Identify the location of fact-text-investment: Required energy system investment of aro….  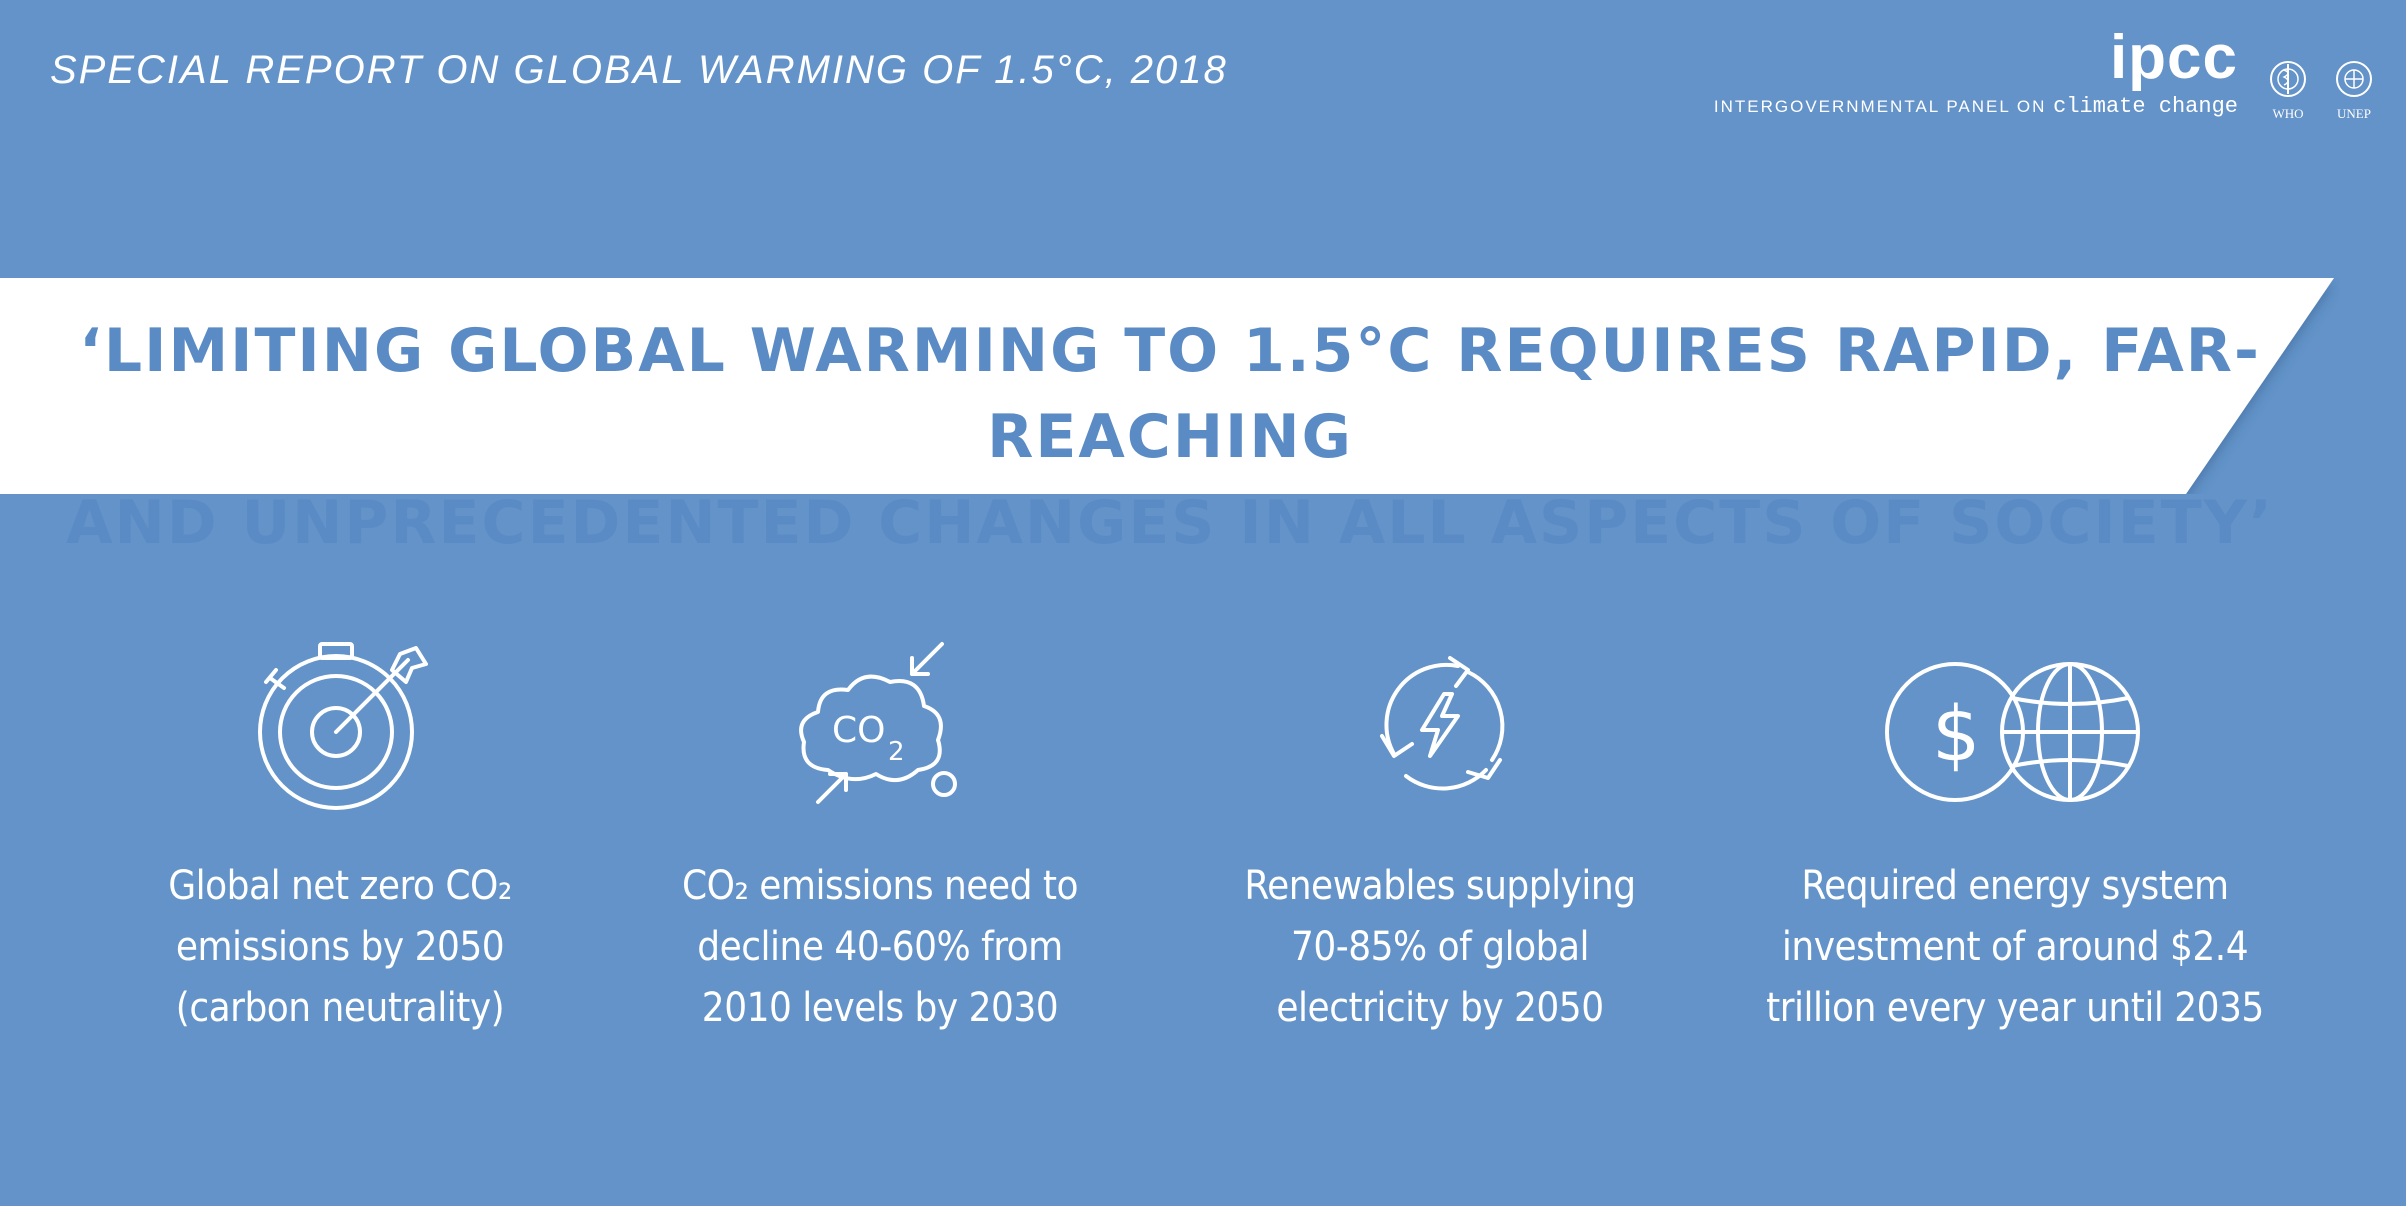
(2015, 947).